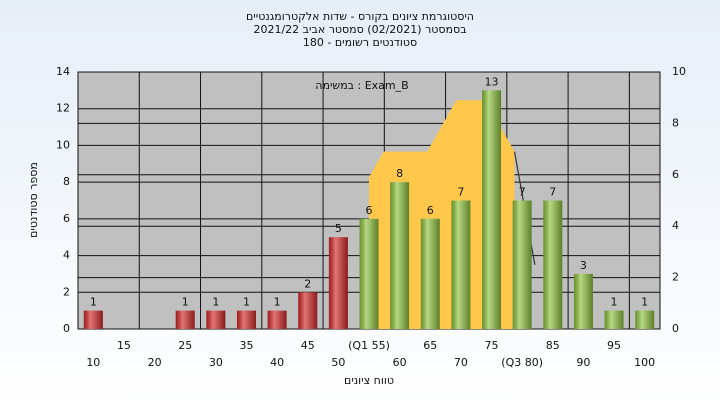 This screenshot has width=720, height=405. What do you see at coordinates (66, 291) in the screenshot?
I see `y-tick-label: 2` at bounding box center [66, 291].